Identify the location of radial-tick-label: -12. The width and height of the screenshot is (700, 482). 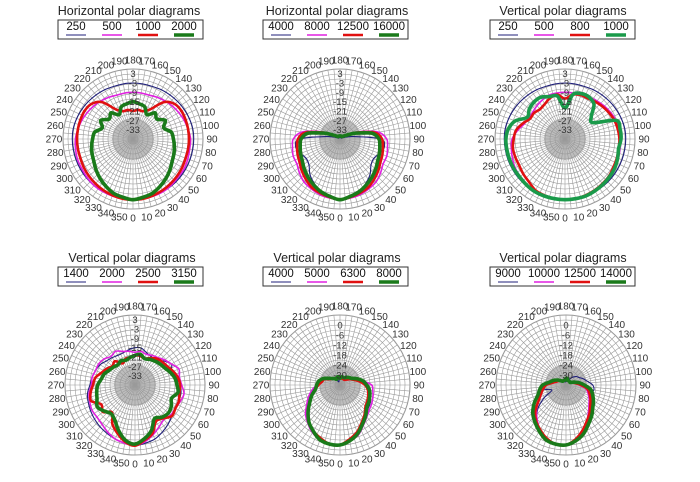
(340, 346).